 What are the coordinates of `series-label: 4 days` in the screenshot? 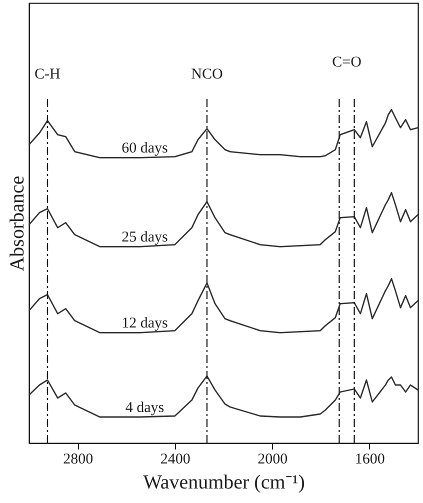 It's located at (144, 408).